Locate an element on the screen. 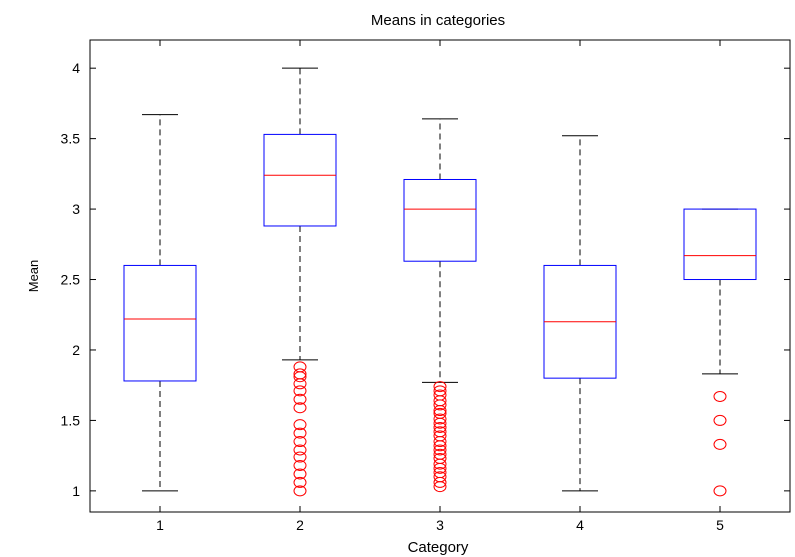 The height and width of the screenshot is (557, 795). chart-title: Means in categories is located at coordinates (438, 20).